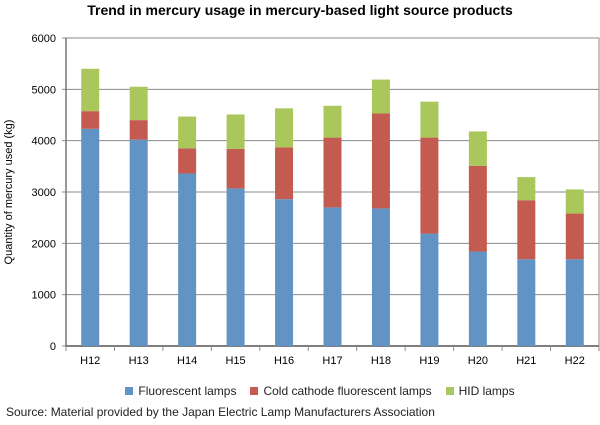  What do you see at coordinates (90, 361) in the screenshot?
I see `x-tick-label: H12` at bounding box center [90, 361].